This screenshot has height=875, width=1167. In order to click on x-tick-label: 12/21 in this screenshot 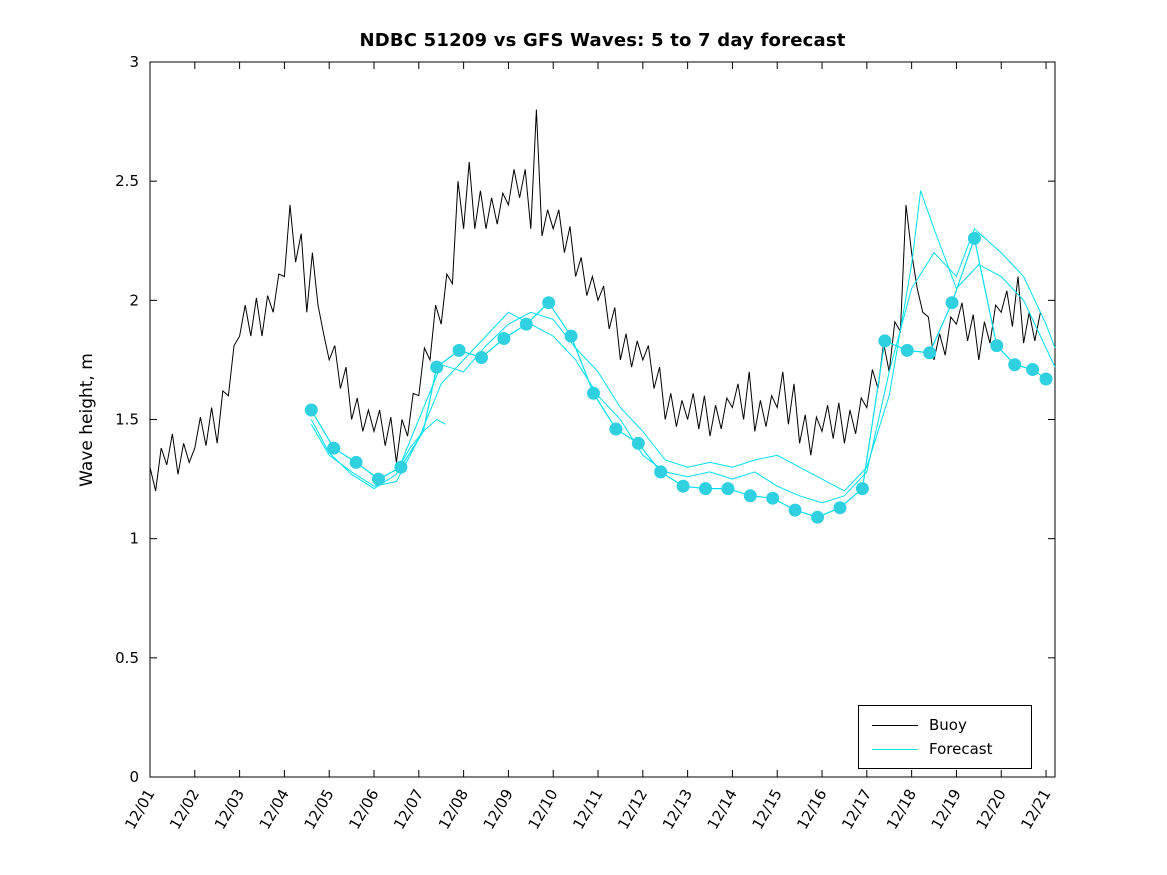, I will do `click(1035, 809)`.